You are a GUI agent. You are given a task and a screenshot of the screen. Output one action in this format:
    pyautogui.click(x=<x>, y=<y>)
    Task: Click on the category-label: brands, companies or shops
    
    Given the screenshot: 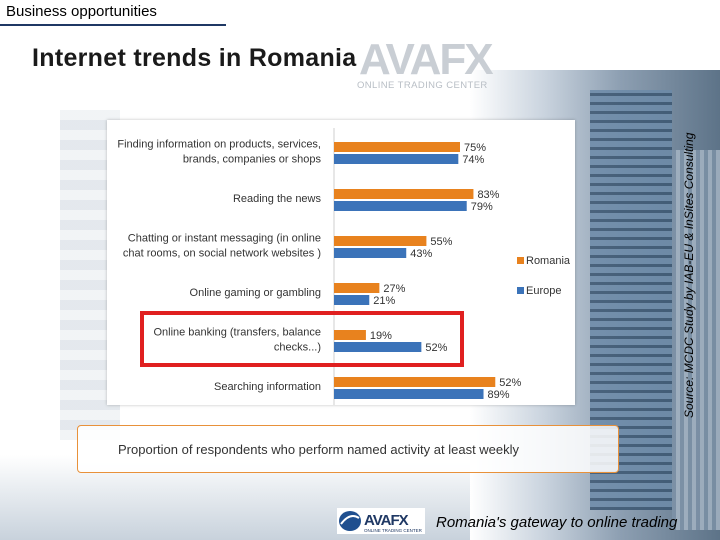 What is the action you would take?
    pyautogui.click(x=252, y=160)
    